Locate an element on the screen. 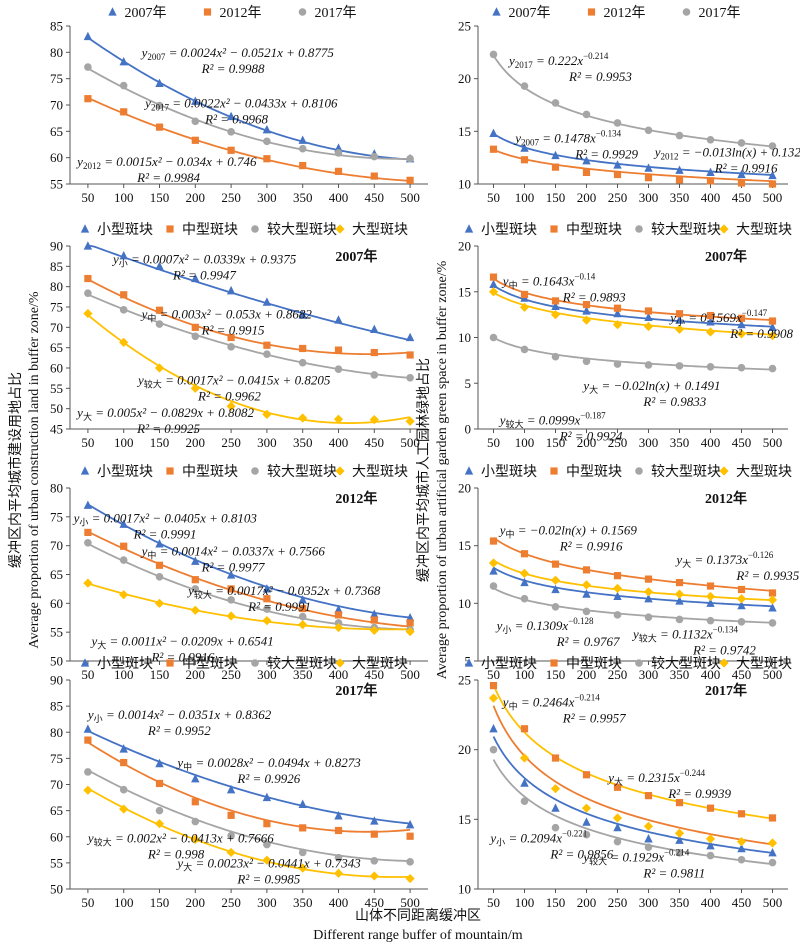 Image resolution: width=800 pixels, height=946 pixels. legend-r1: 2007年 2012年 2017年 is located at coordinates (616, 13).